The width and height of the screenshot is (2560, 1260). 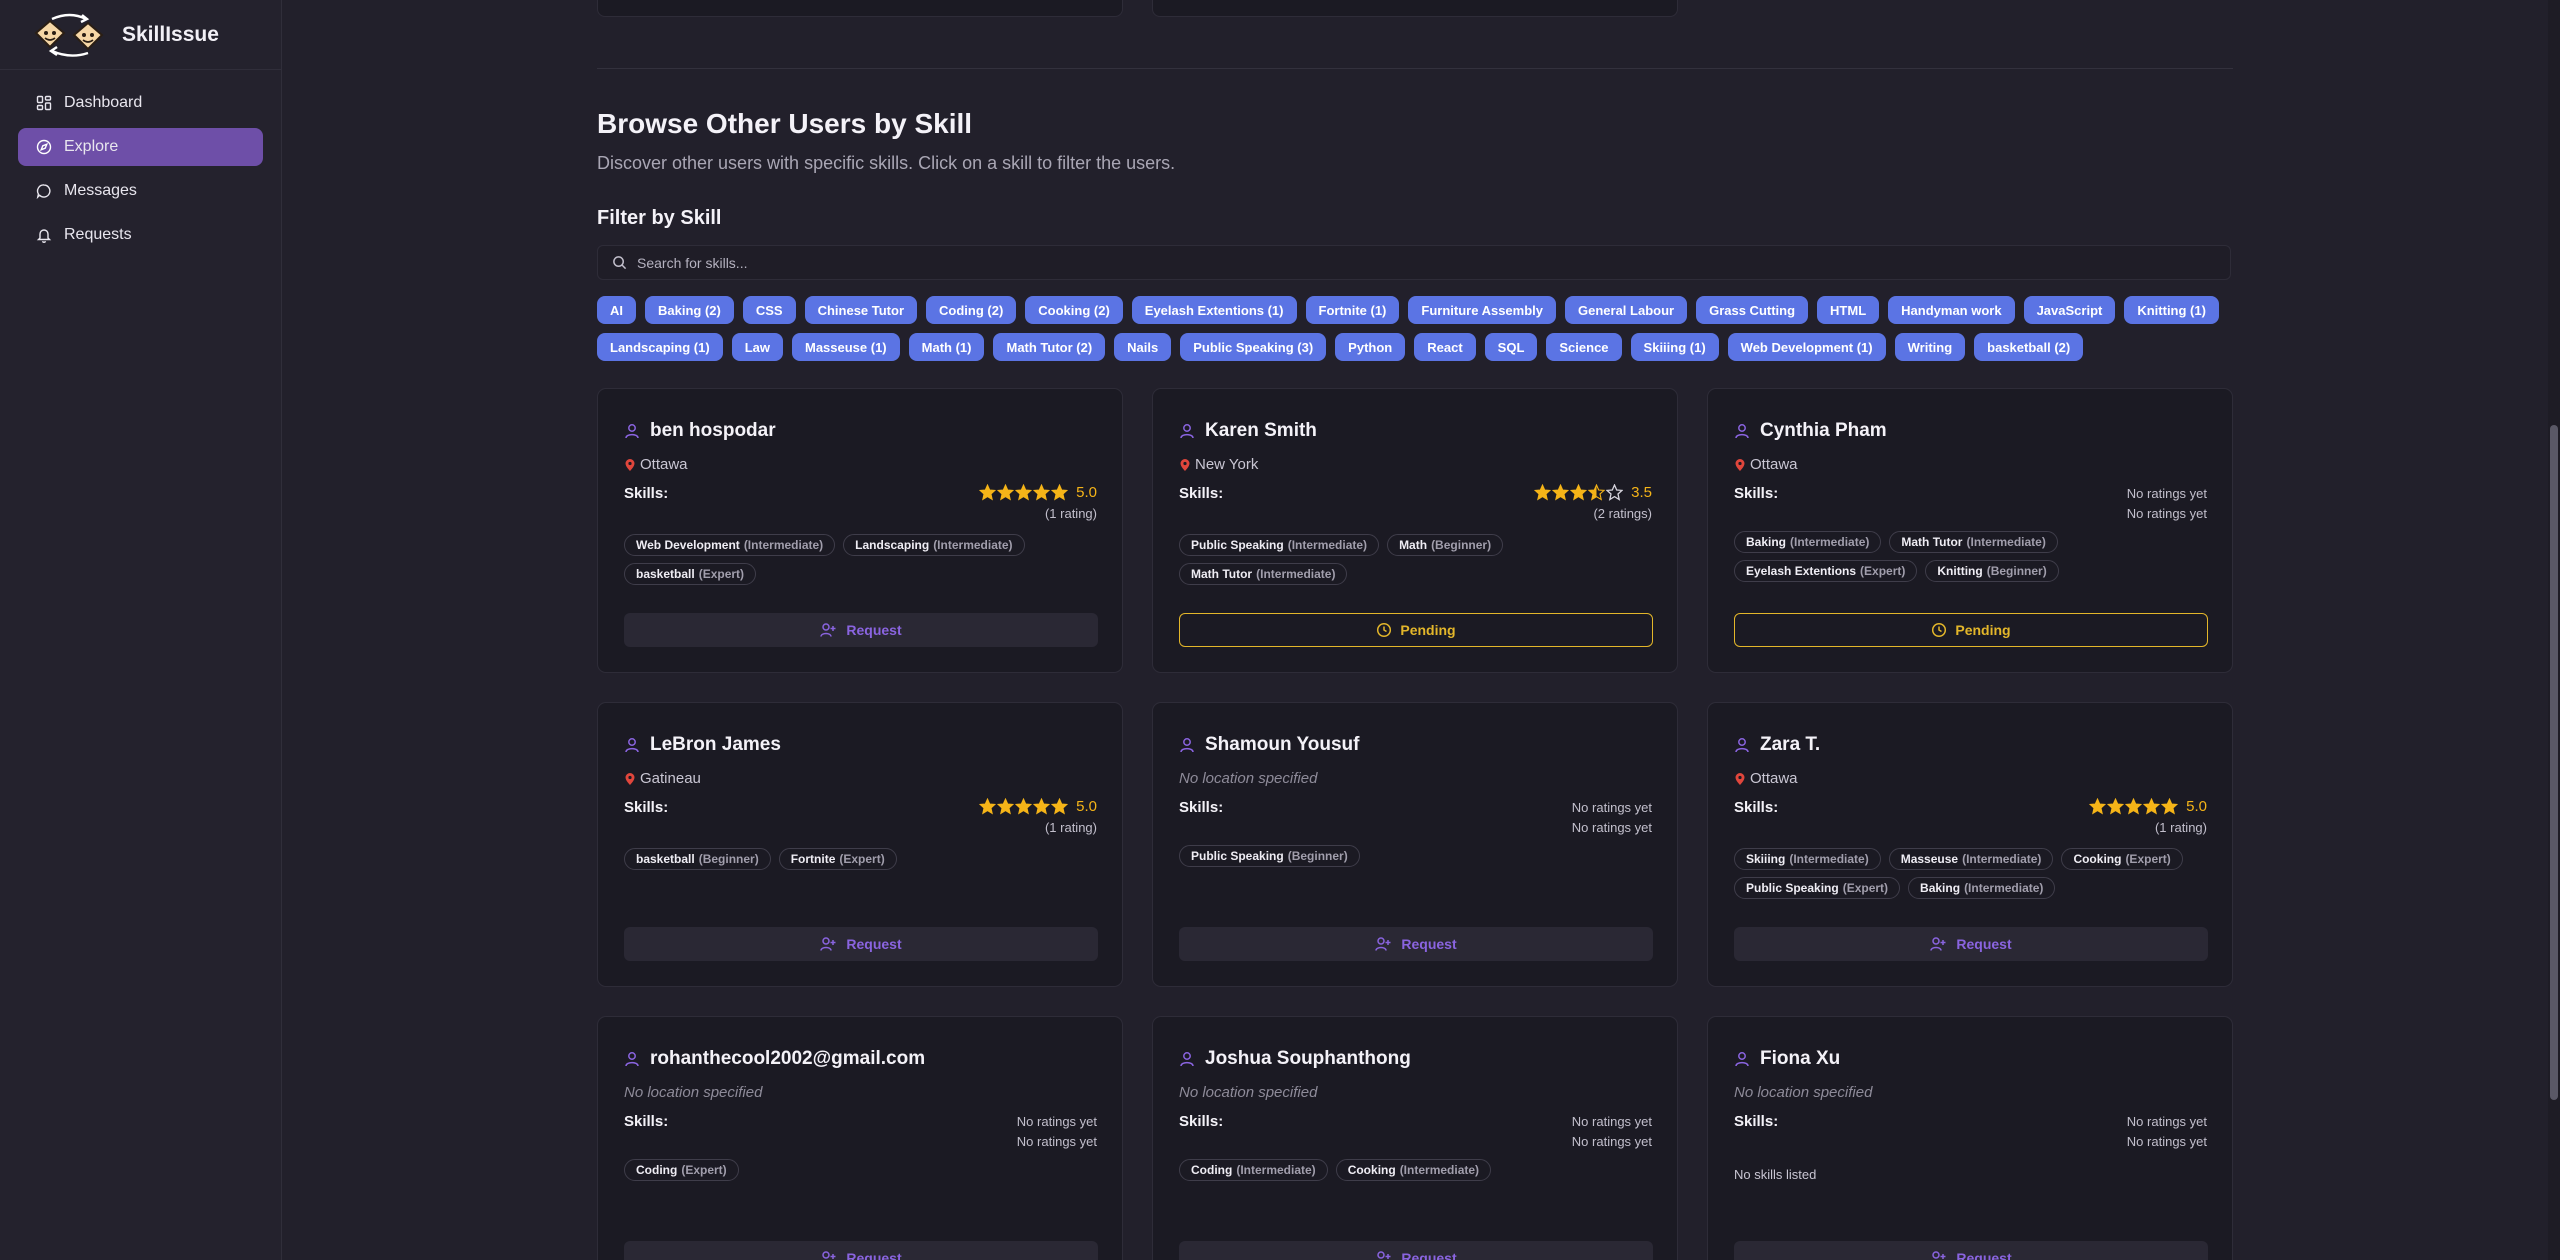 I want to click on skill-filter-tag: Handyman work, so click(x=1951, y=310).